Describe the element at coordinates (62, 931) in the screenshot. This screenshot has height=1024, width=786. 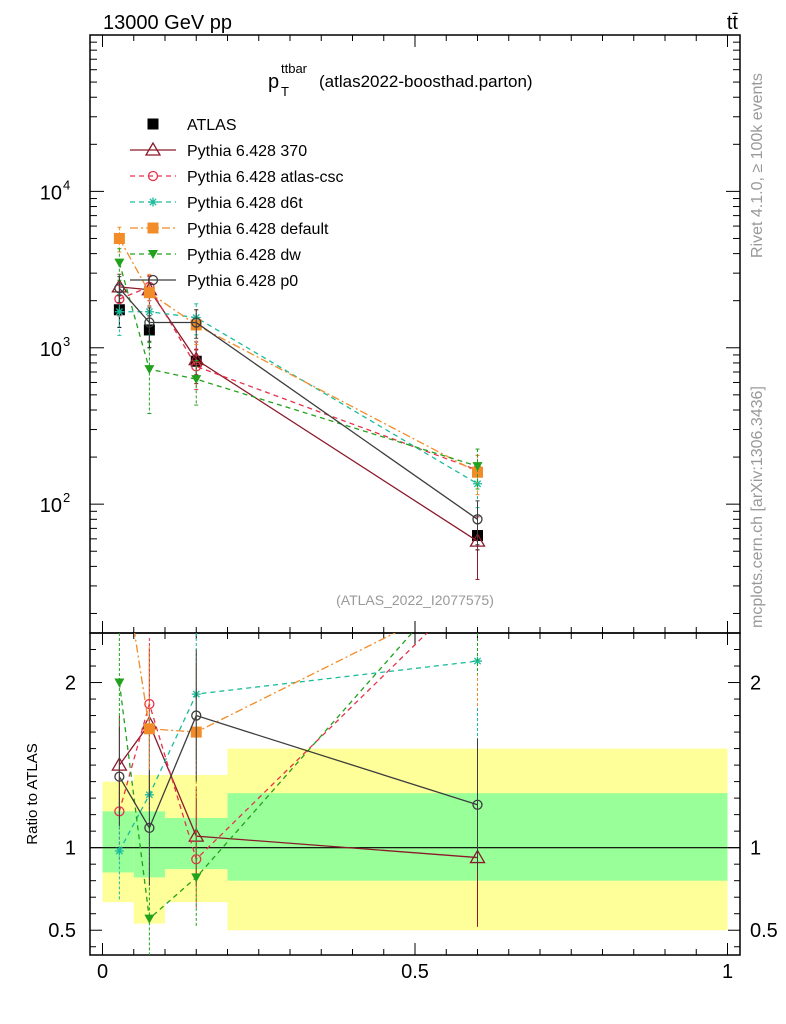
I see `ratio-y-tick-label: 0.5` at that location.